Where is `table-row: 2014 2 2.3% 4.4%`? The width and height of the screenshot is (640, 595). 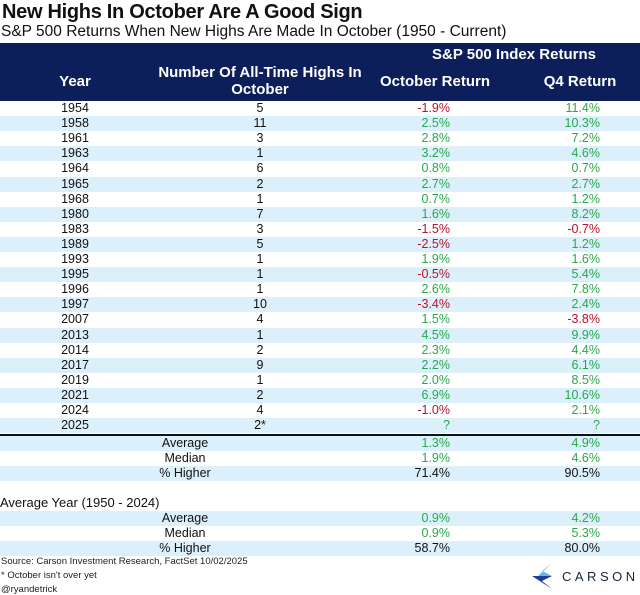 table-row: 2014 2 2.3% 4.4% is located at coordinates (320, 350).